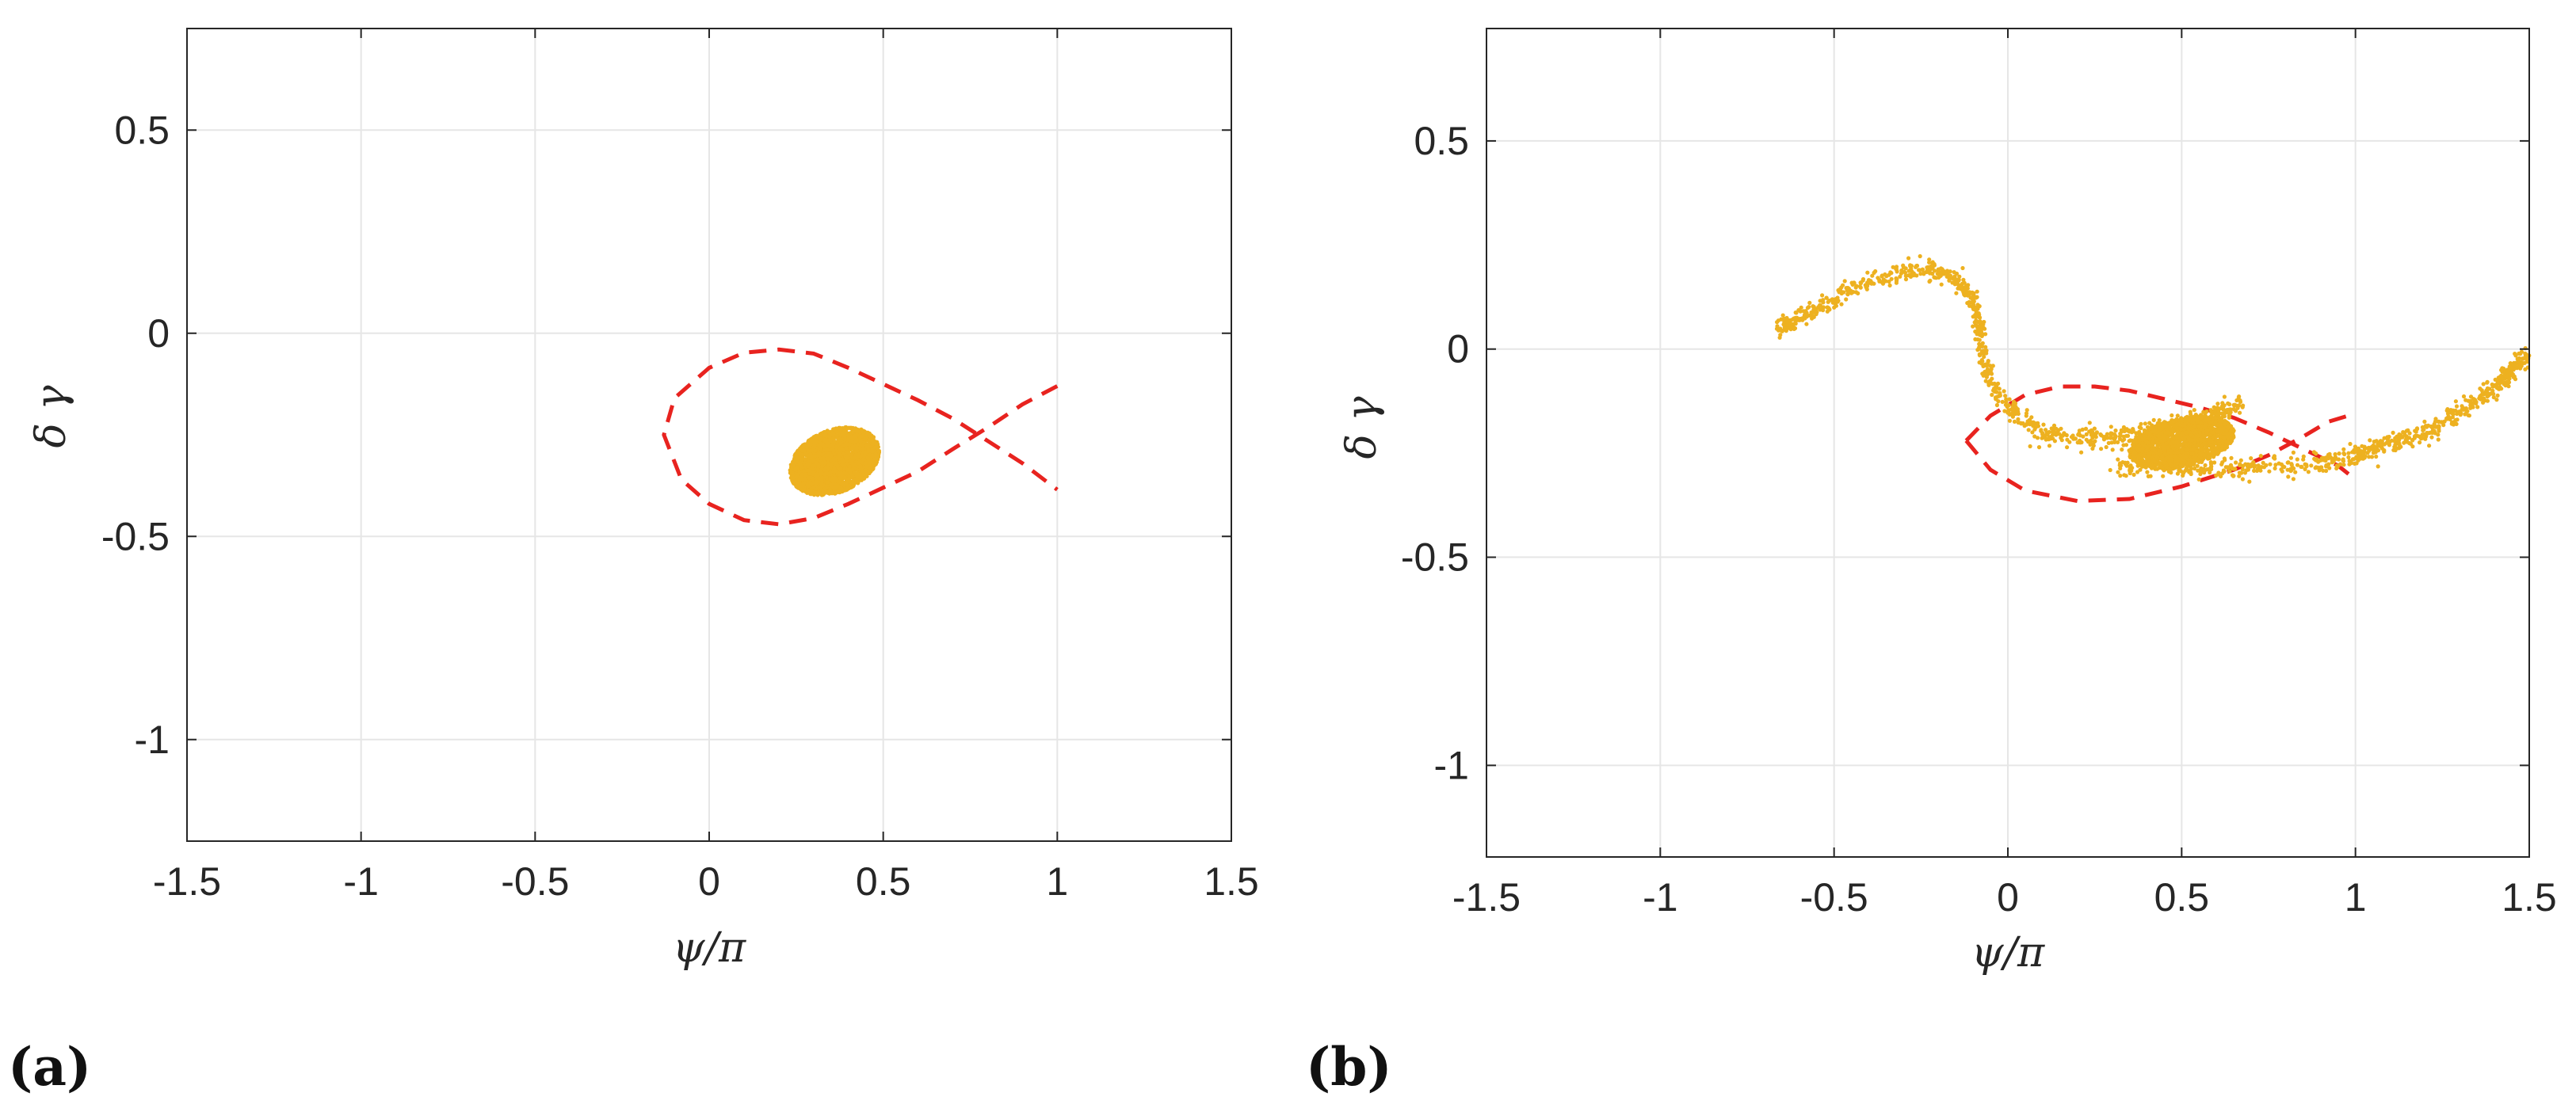  Describe the element at coordinates (709, 881) in the screenshot. I see `panel-a-xtick-label: 0` at that location.